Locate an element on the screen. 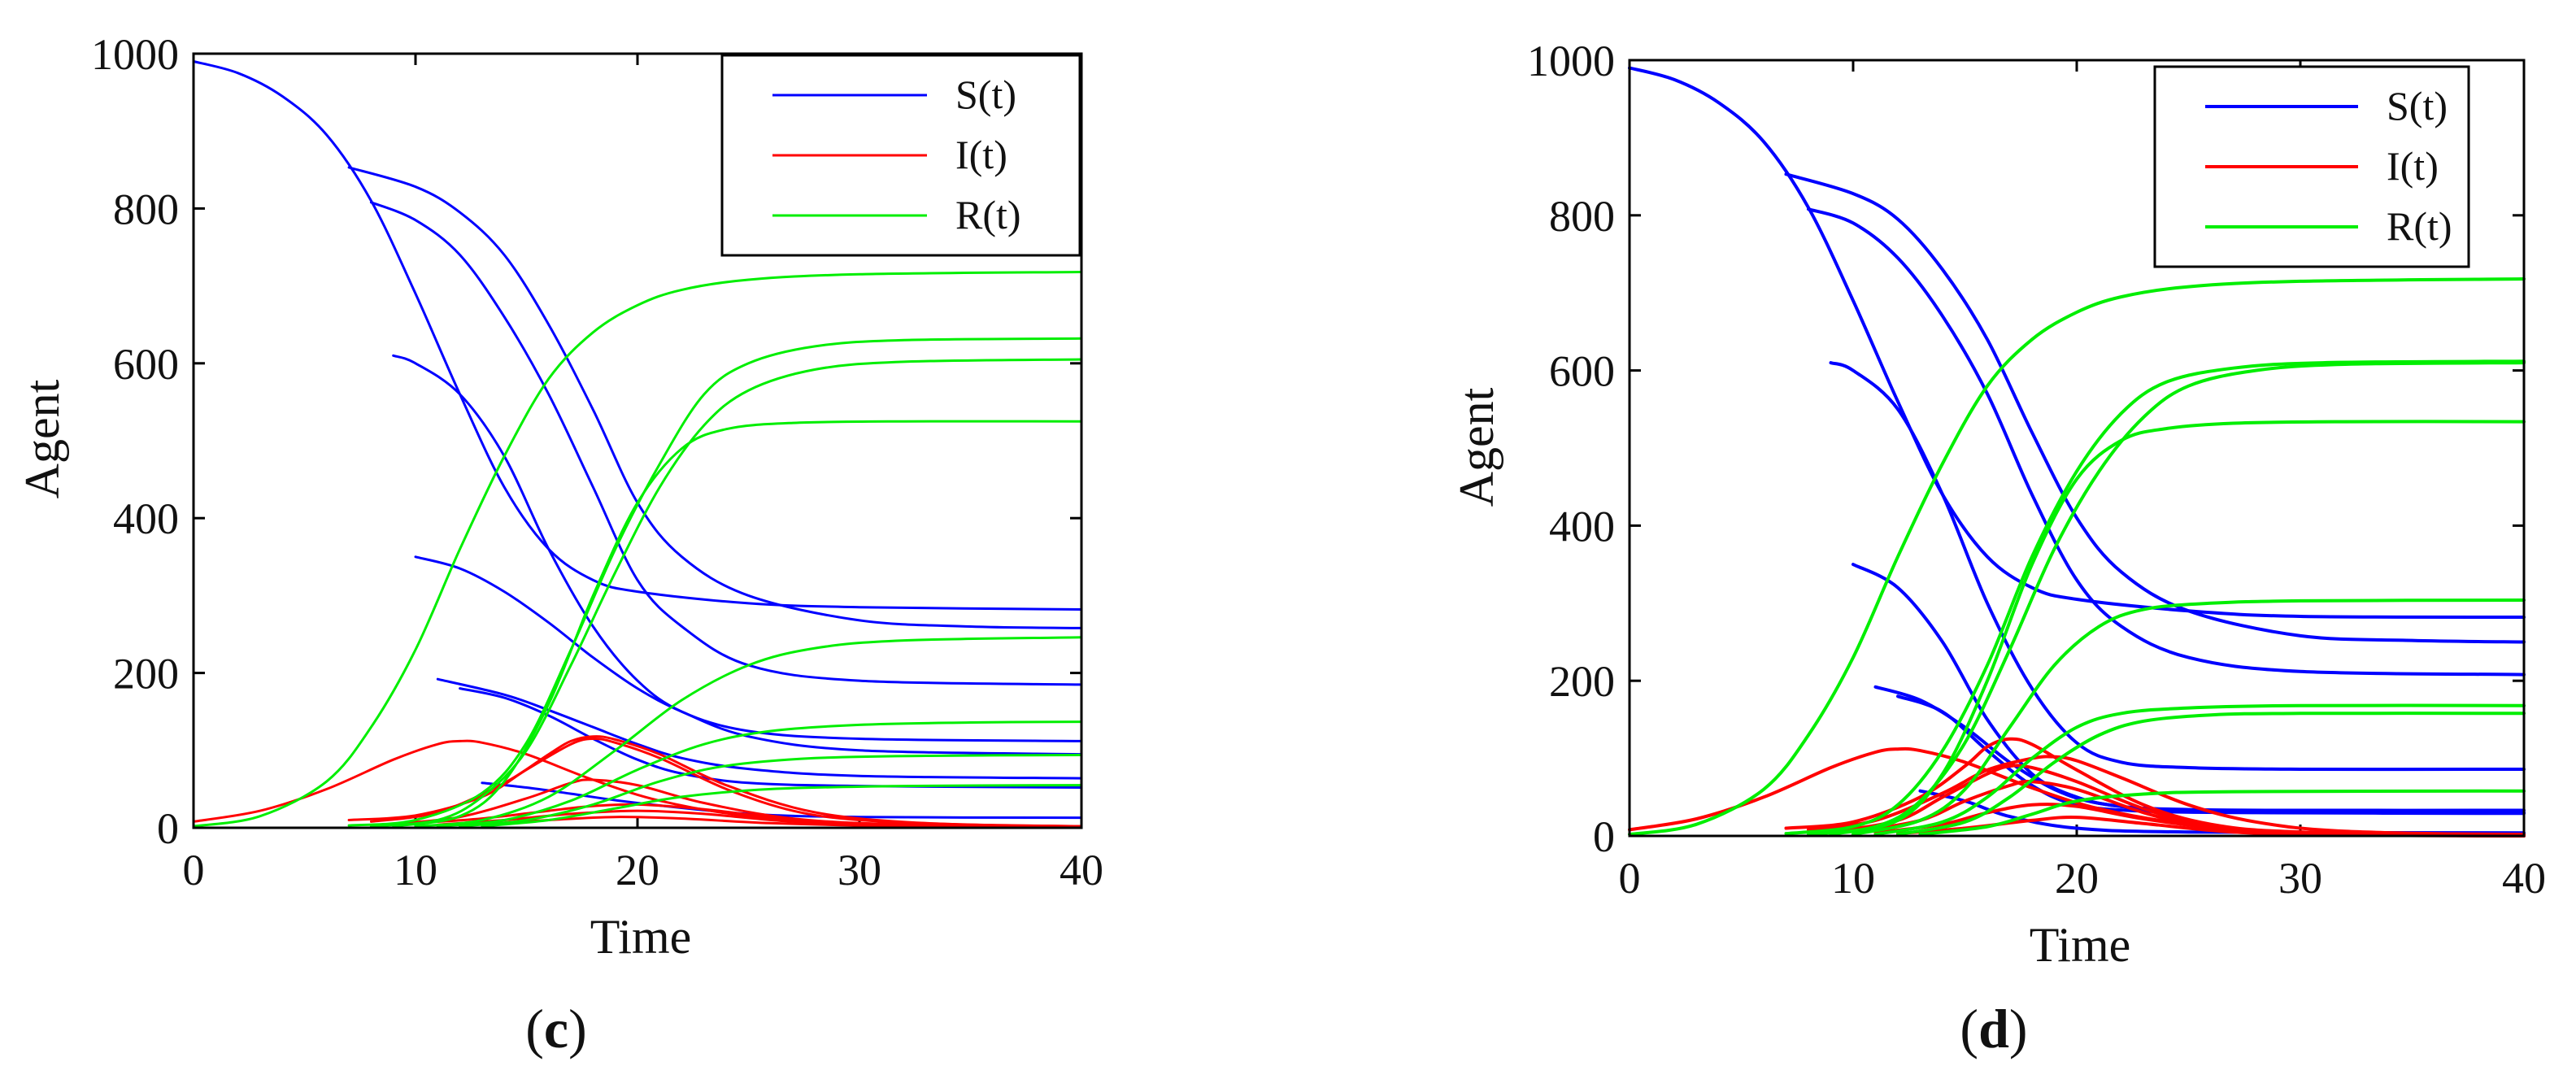 The height and width of the screenshot is (1088, 2576). panel-label: (d) is located at coordinates (1994, 1029).